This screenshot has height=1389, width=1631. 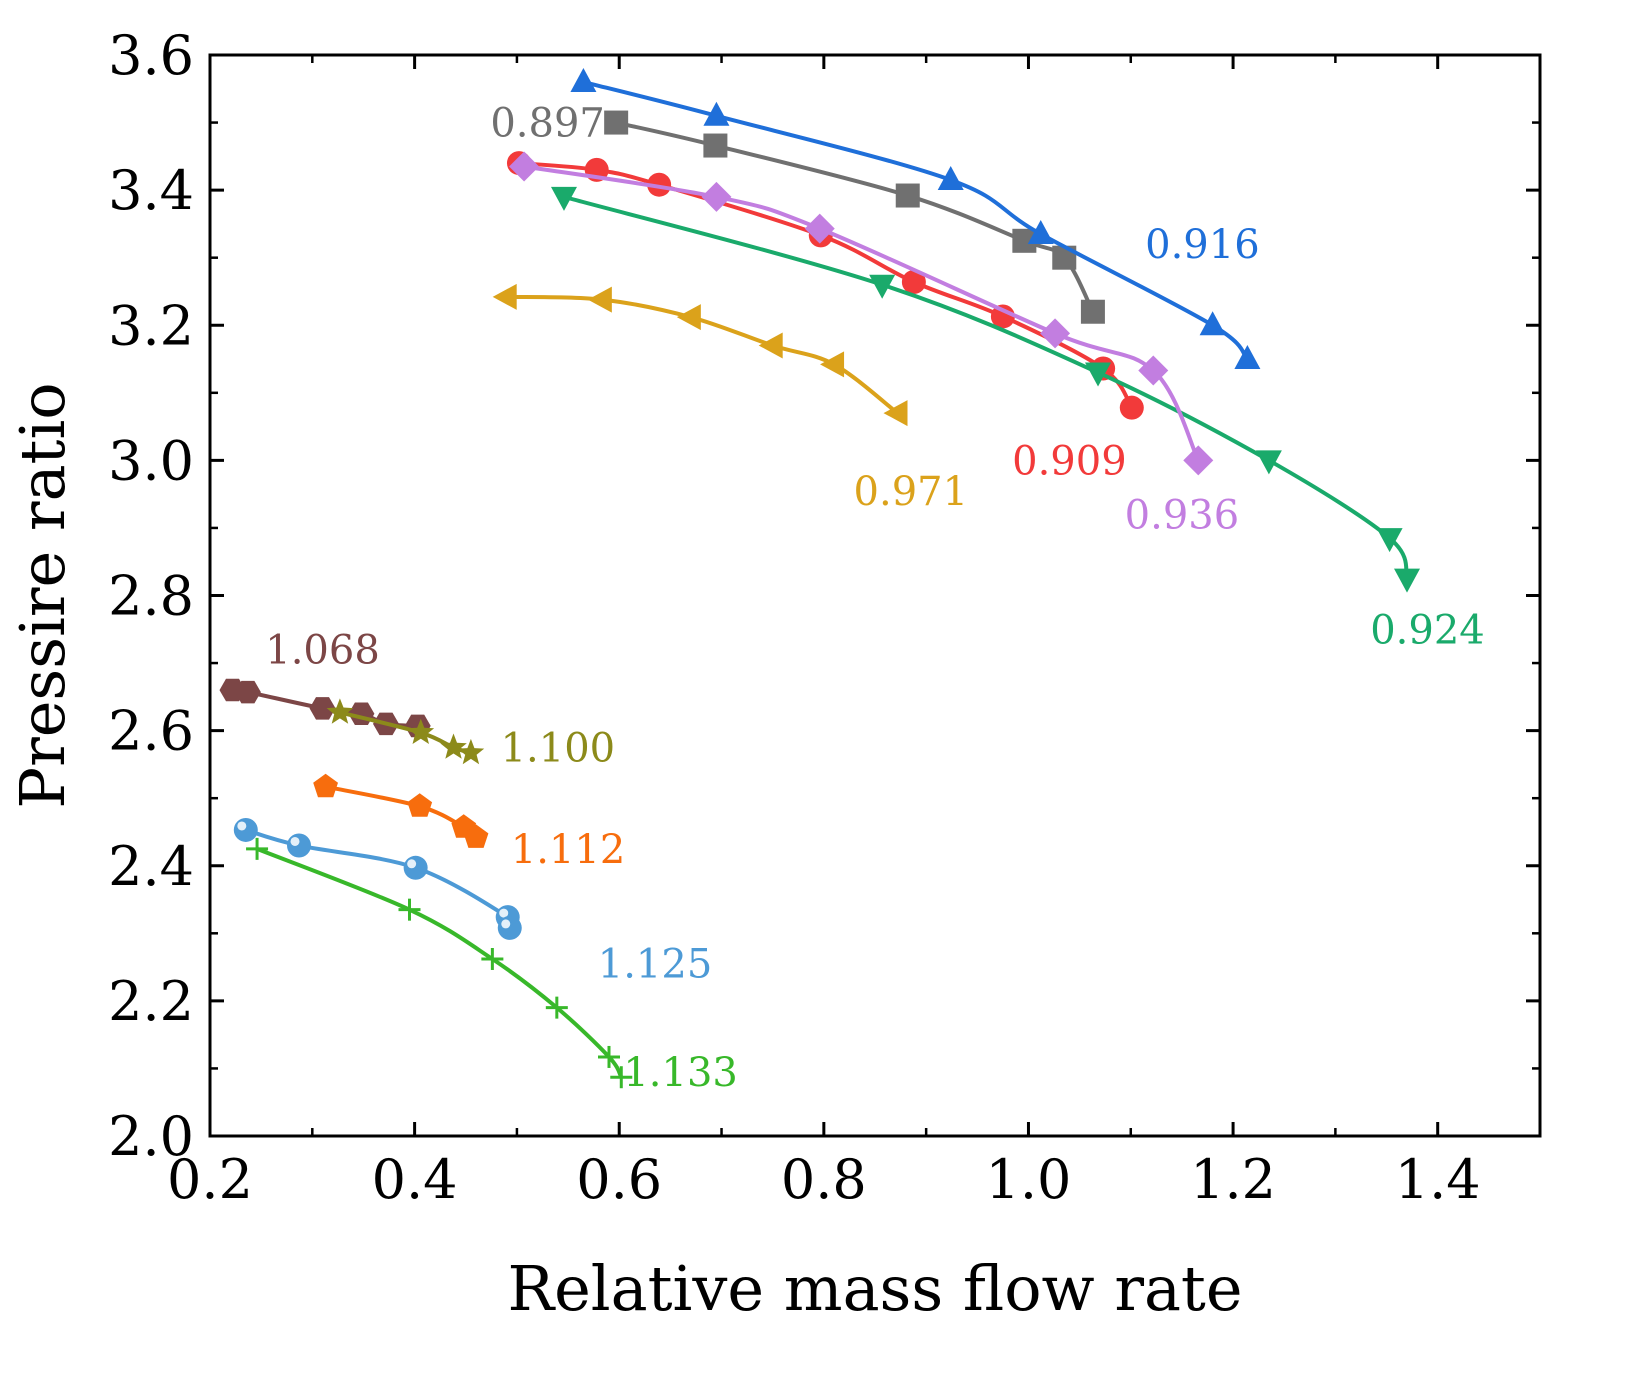 What do you see at coordinates (42, 595) in the screenshot?
I see `y-axis-label: Pressire ratio` at bounding box center [42, 595].